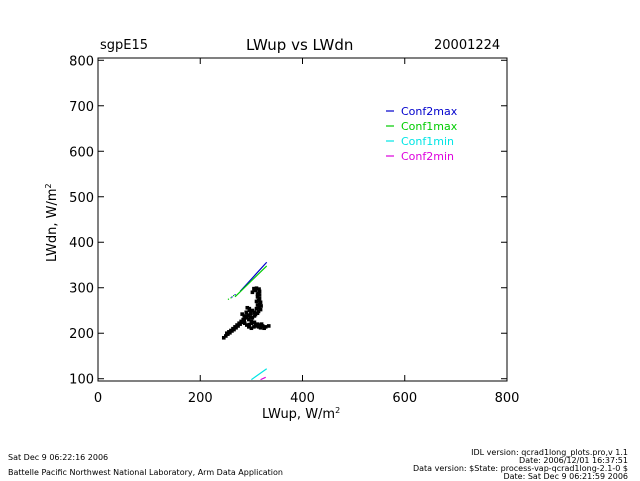  I want to click on series-line-conf1max, so click(251, 281).